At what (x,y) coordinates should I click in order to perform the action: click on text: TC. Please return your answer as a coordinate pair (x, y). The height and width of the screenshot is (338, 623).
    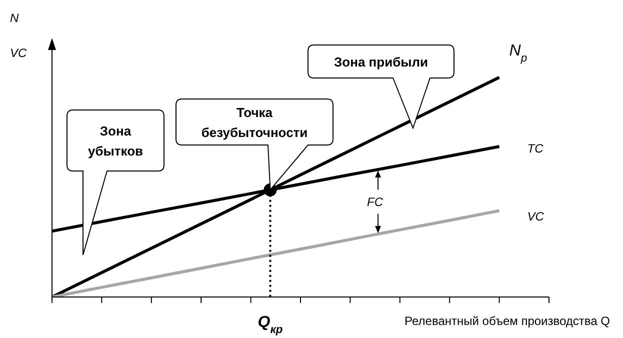
    Looking at the image, I should click on (535, 149).